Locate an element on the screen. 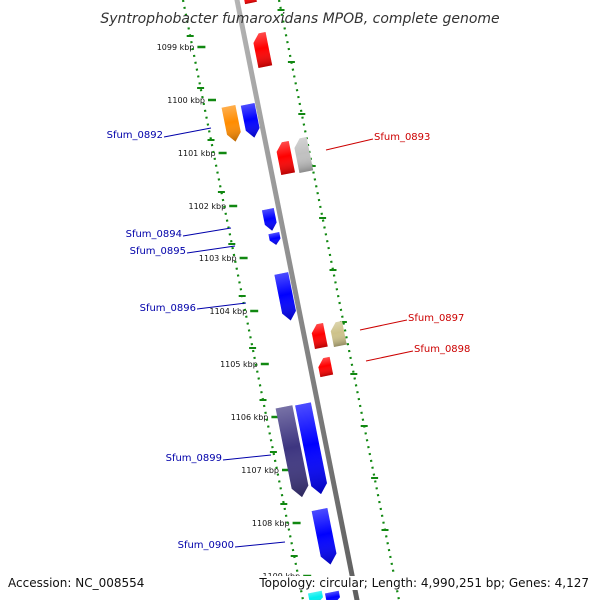  gene-sfum-0892-label: Sfum_0892 is located at coordinates (135, 135).